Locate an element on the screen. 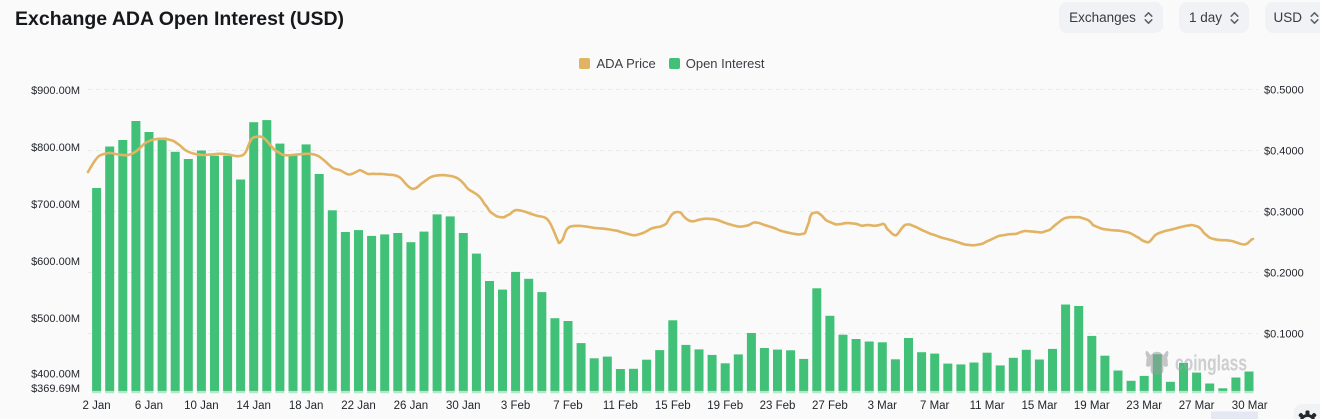  svg-text: 26 Jan is located at coordinates (411, 406).